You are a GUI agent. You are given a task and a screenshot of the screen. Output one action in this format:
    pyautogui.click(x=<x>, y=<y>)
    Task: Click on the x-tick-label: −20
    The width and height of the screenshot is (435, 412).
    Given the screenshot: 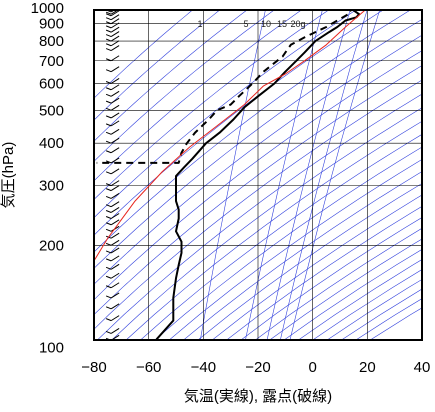 What is the action you would take?
    pyautogui.click(x=257, y=367)
    